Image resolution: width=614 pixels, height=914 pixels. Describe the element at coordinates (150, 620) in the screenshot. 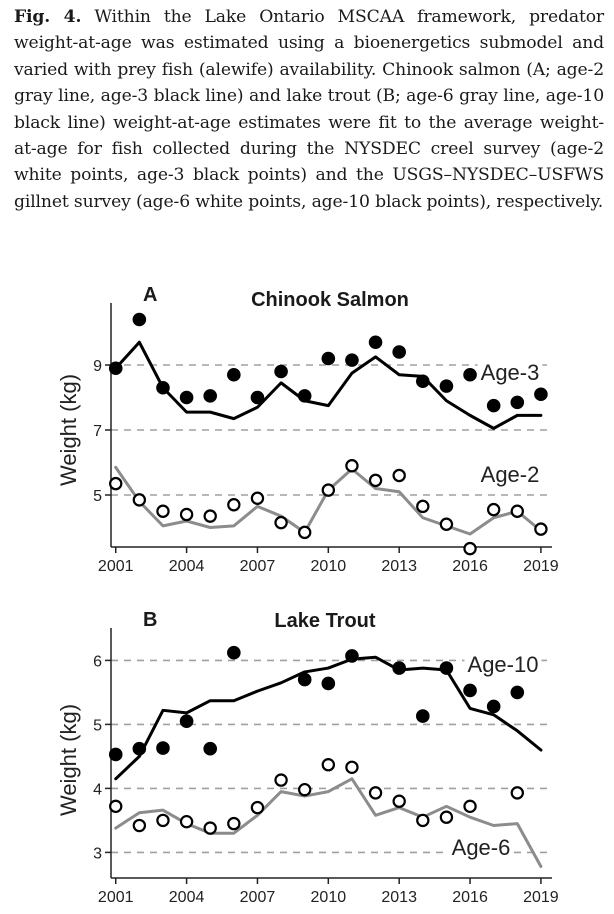

I see `panel-label: B` at that location.